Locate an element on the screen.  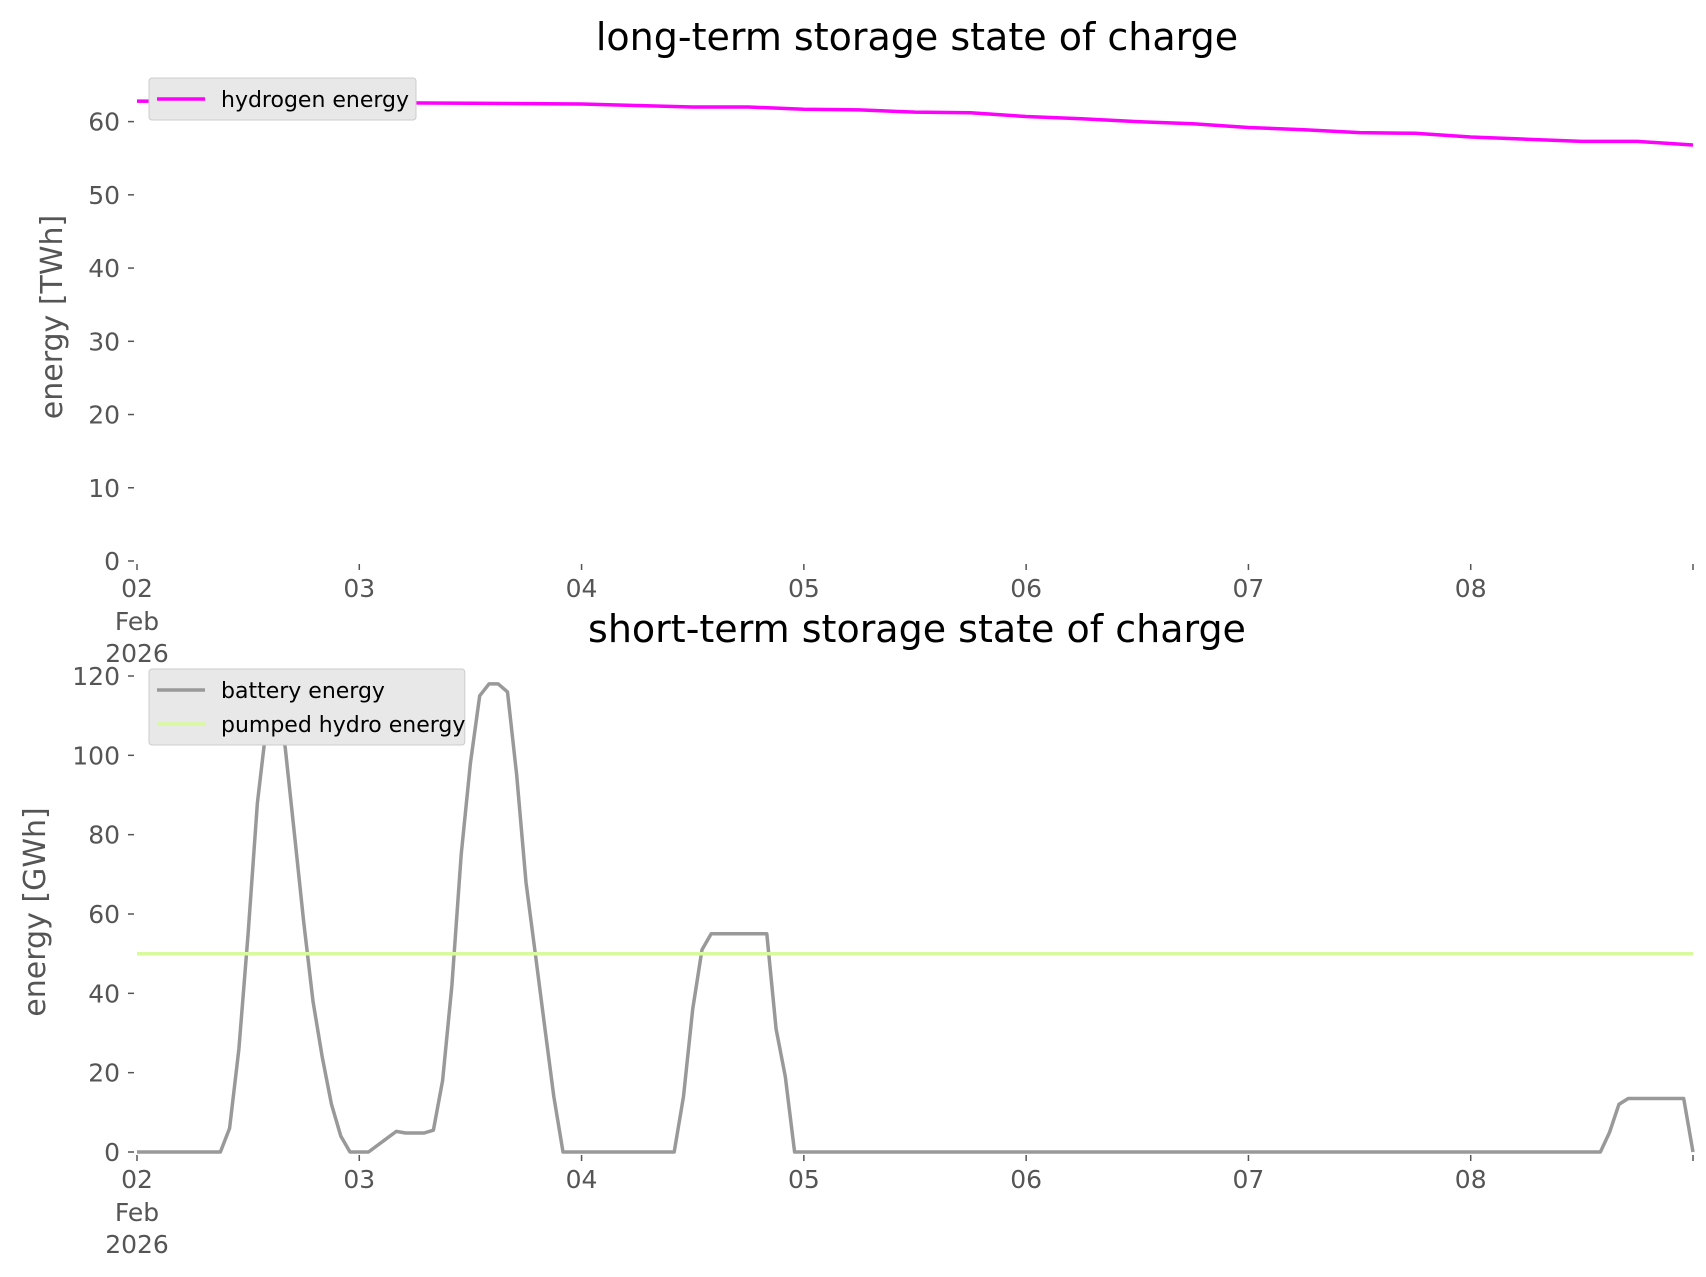
legend: battery energy pumped hydro energy is located at coordinates (307, 707).